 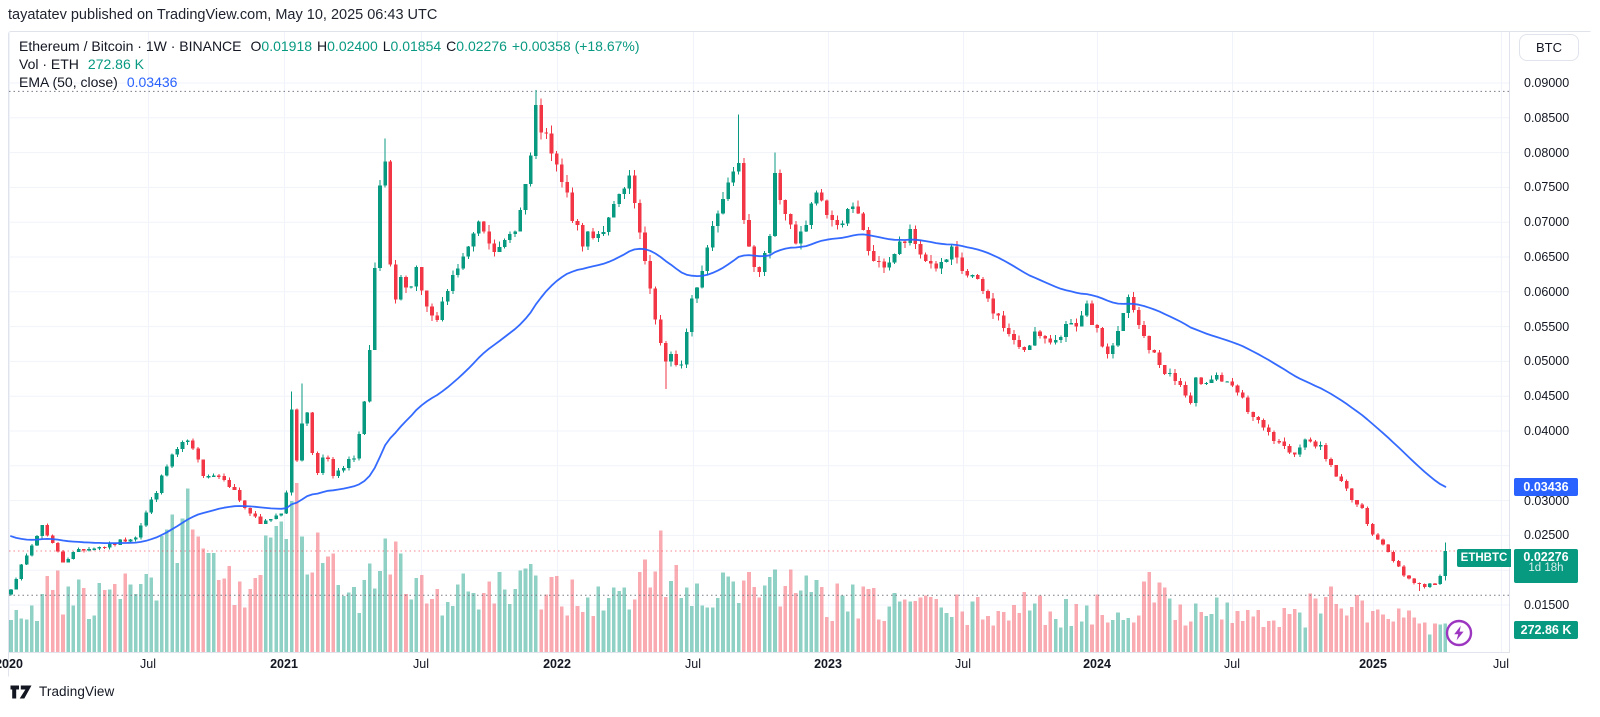 I want to click on tradingview-brand-link: TradingView, so click(x=62, y=691).